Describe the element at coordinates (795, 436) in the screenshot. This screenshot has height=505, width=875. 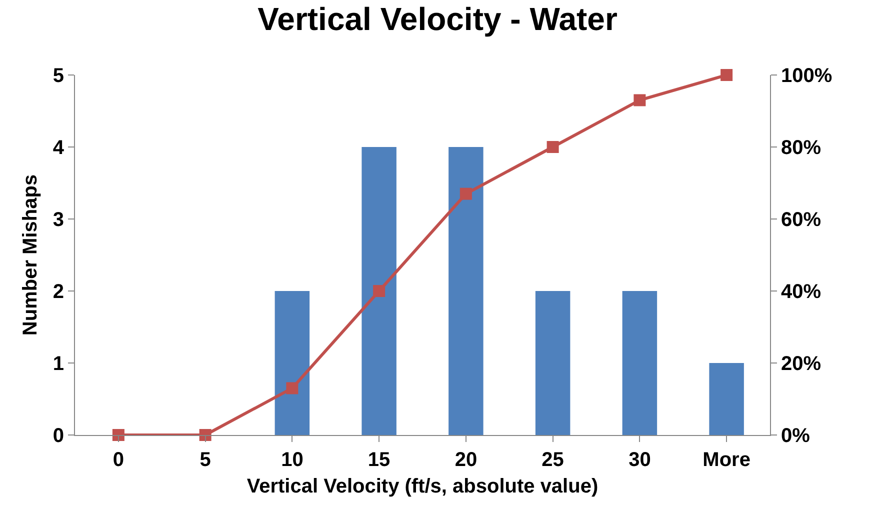
I see `y2-tick-label: 0%` at that location.